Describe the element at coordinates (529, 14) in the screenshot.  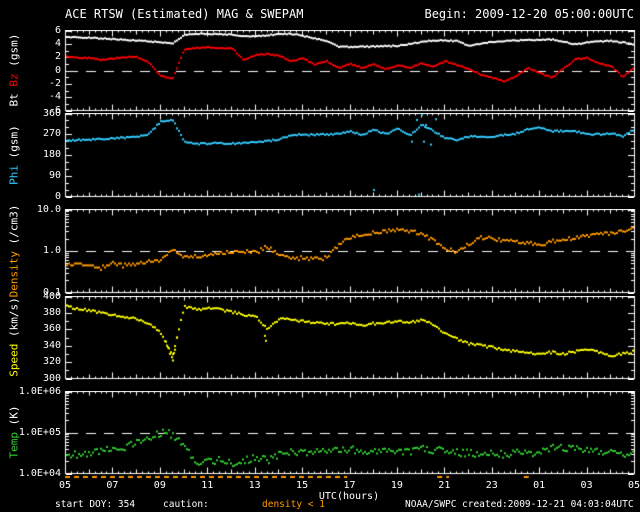
I see `begin-timestamp: Begin: 2009-12-20 05:00:00UTC` at that location.